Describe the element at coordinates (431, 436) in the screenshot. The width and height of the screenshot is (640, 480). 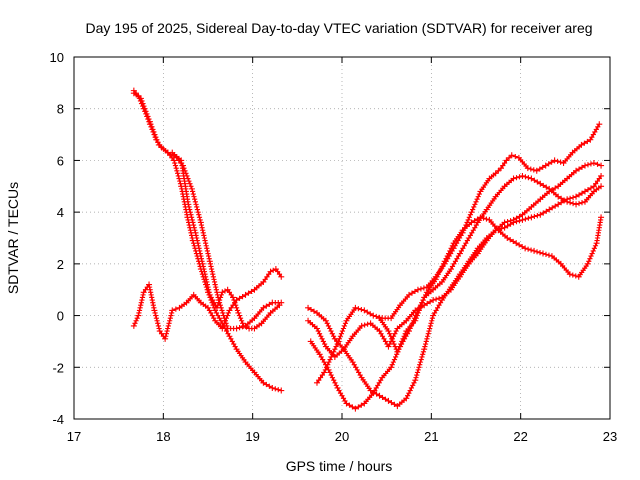
I see `x-tick-label: 21` at that location.